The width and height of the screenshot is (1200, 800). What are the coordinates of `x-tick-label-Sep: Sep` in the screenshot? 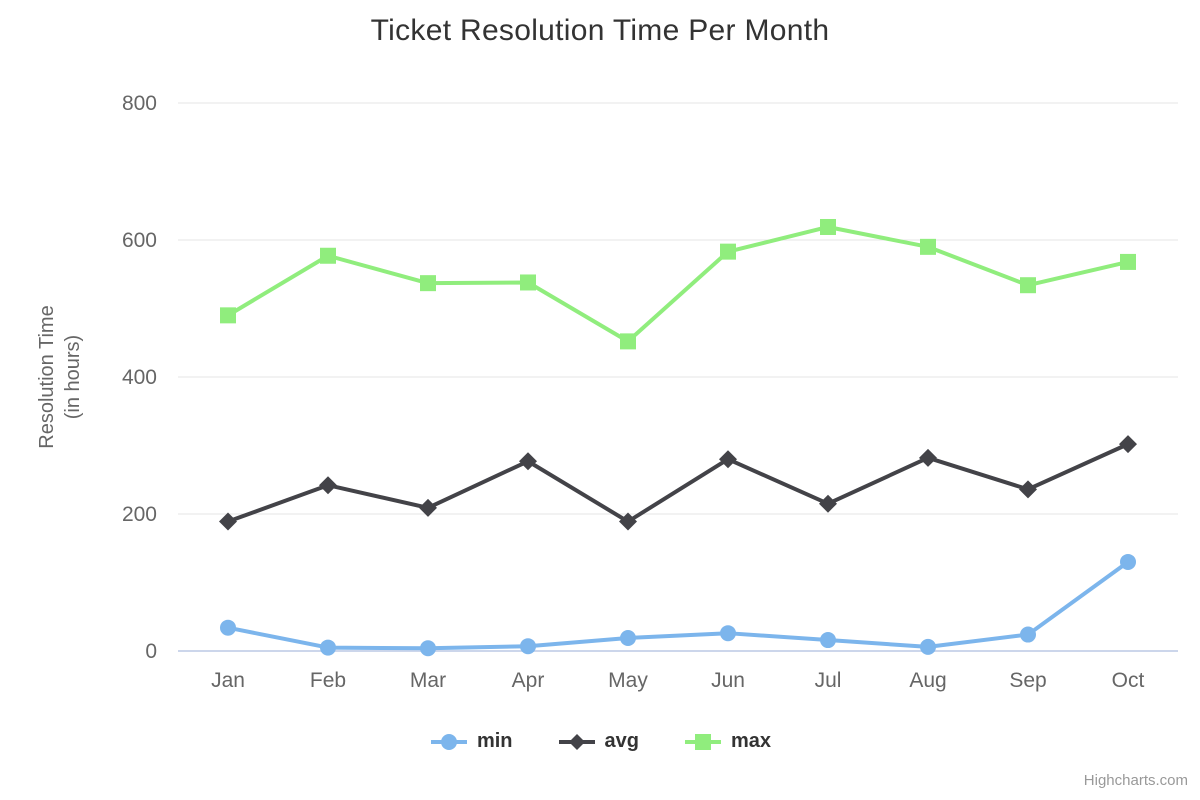 It's located at (1027, 680).